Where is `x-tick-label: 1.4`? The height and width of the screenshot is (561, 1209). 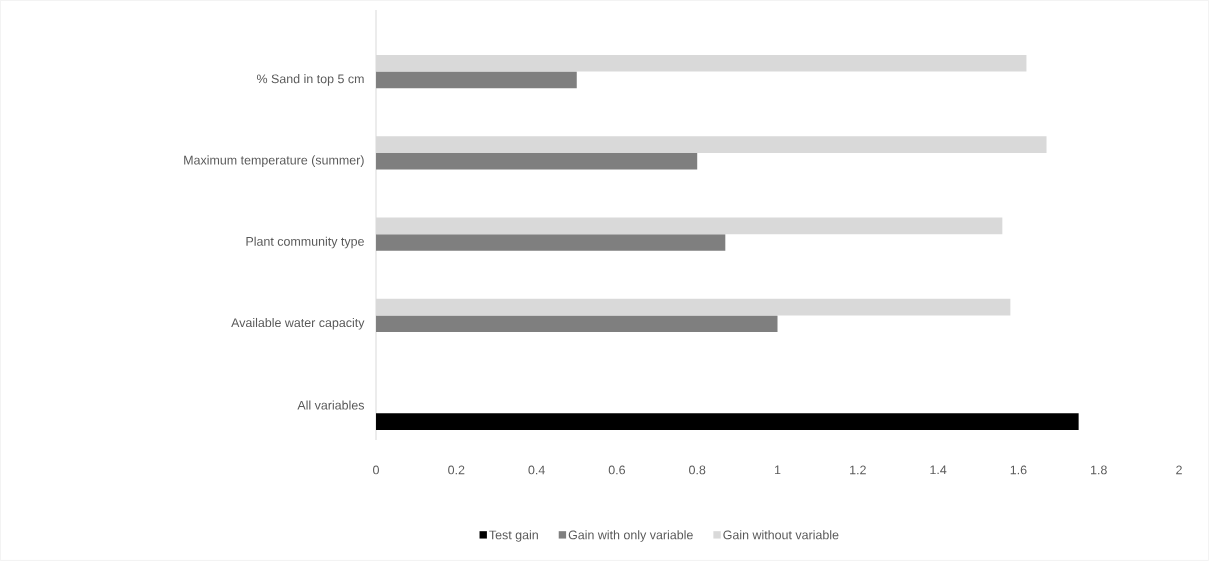
x-tick-label: 1.4 is located at coordinates (938, 470).